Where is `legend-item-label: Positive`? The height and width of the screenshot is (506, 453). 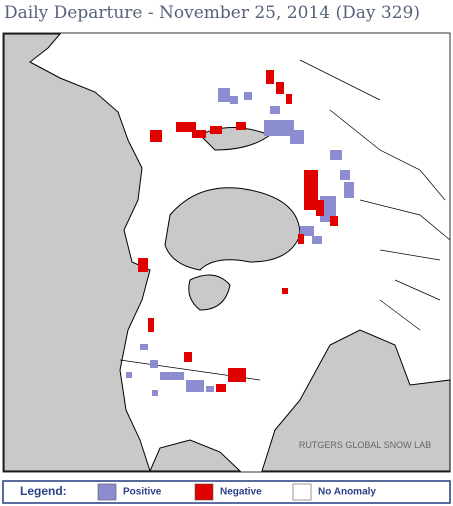 legend-item-label: Positive is located at coordinates (142, 492).